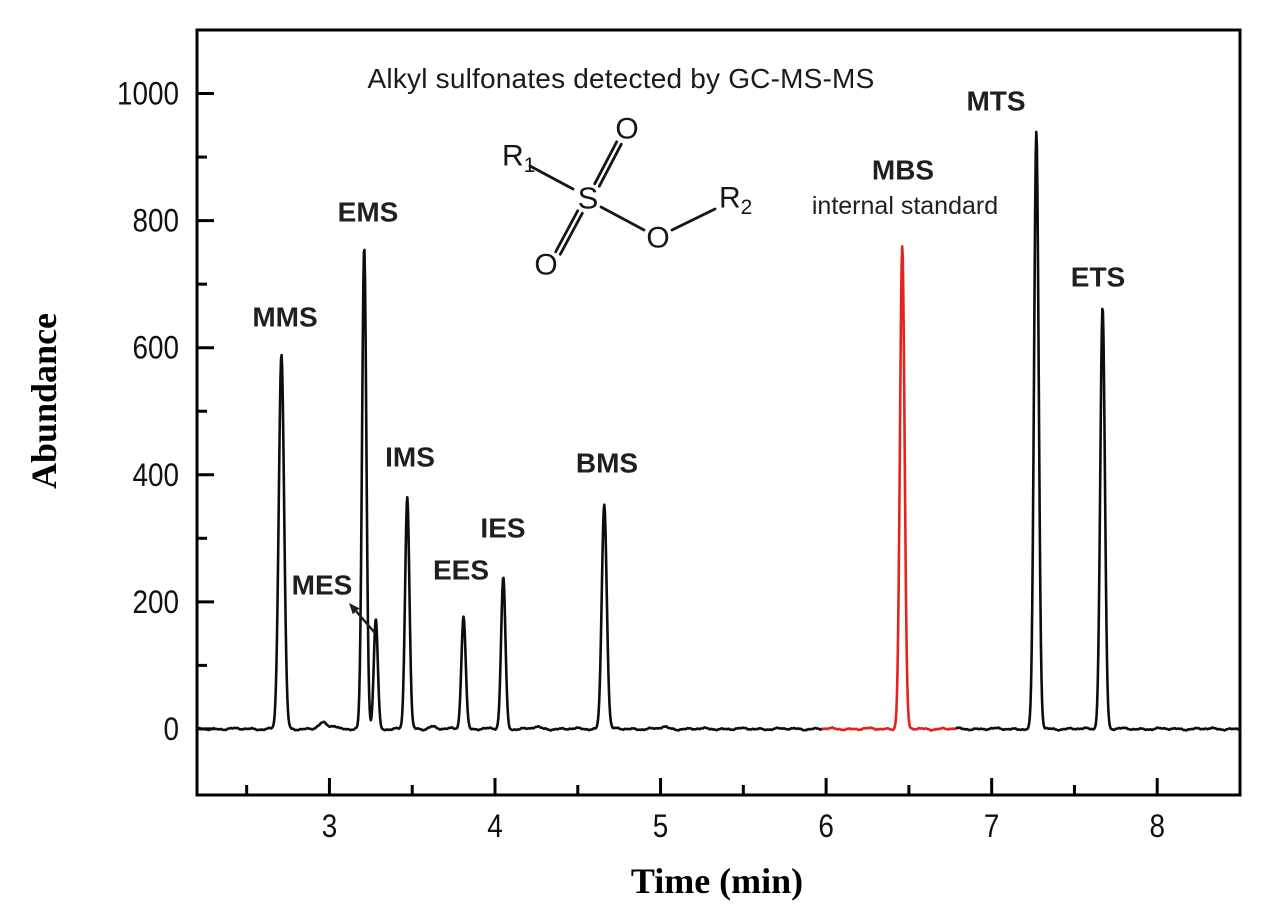  I want to click on trace-black-right, so click(1098, 431).